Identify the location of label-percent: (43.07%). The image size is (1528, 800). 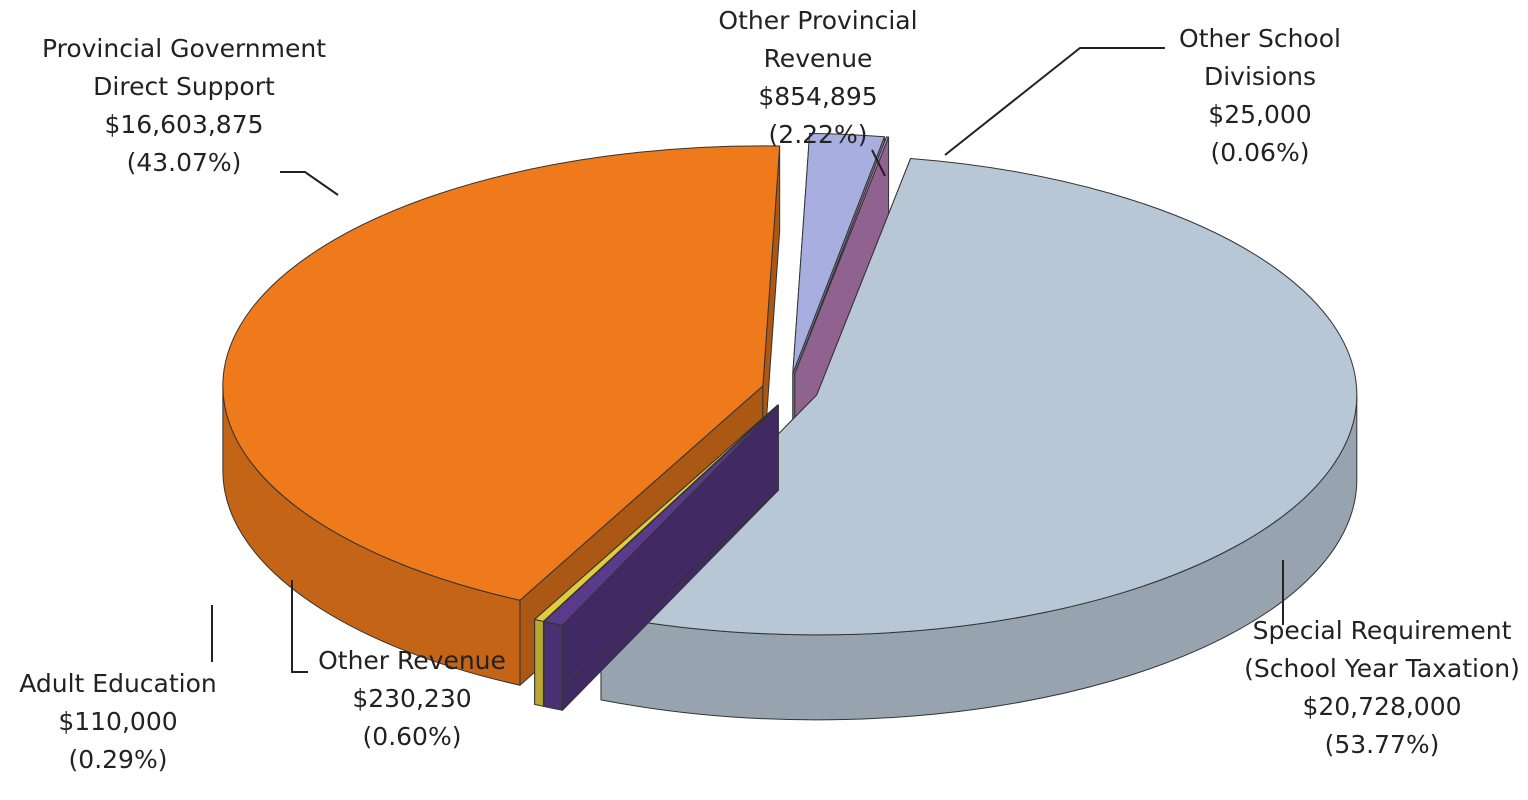
(184, 162).